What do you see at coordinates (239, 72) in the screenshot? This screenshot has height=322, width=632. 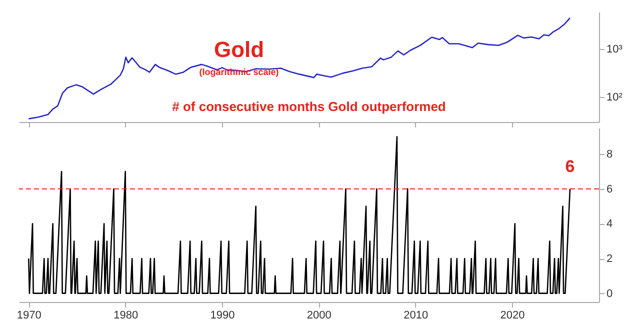 I see `text: (logarithmic scale)` at bounding box center [239, 72].